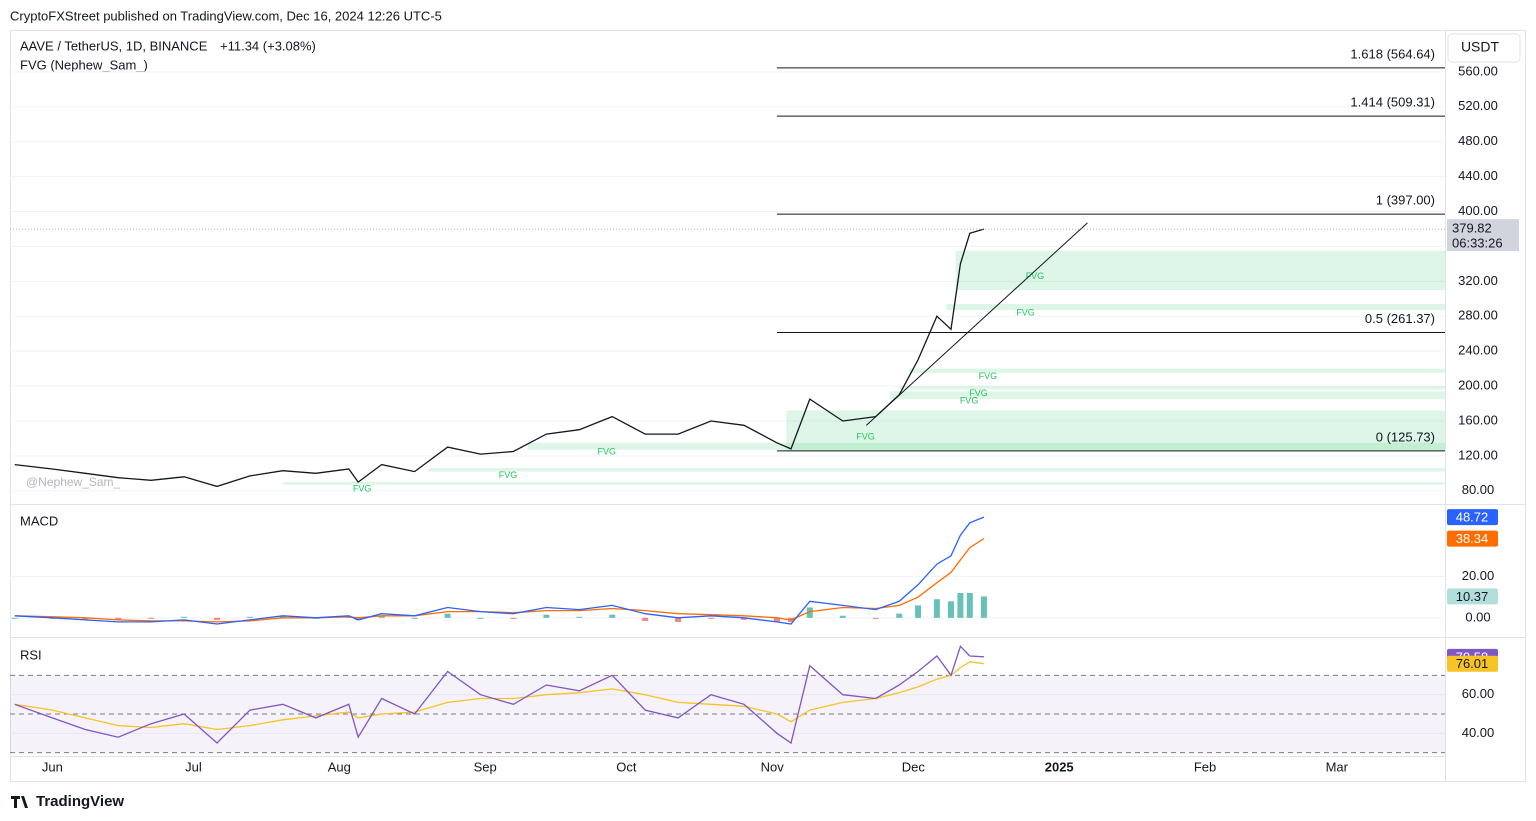 The image size is (1536, 821). What do you see at coordinates (73, 482) in the screenshot?
I see `watermark: @Nephew_Sam_` at bounding box center [73, 482].